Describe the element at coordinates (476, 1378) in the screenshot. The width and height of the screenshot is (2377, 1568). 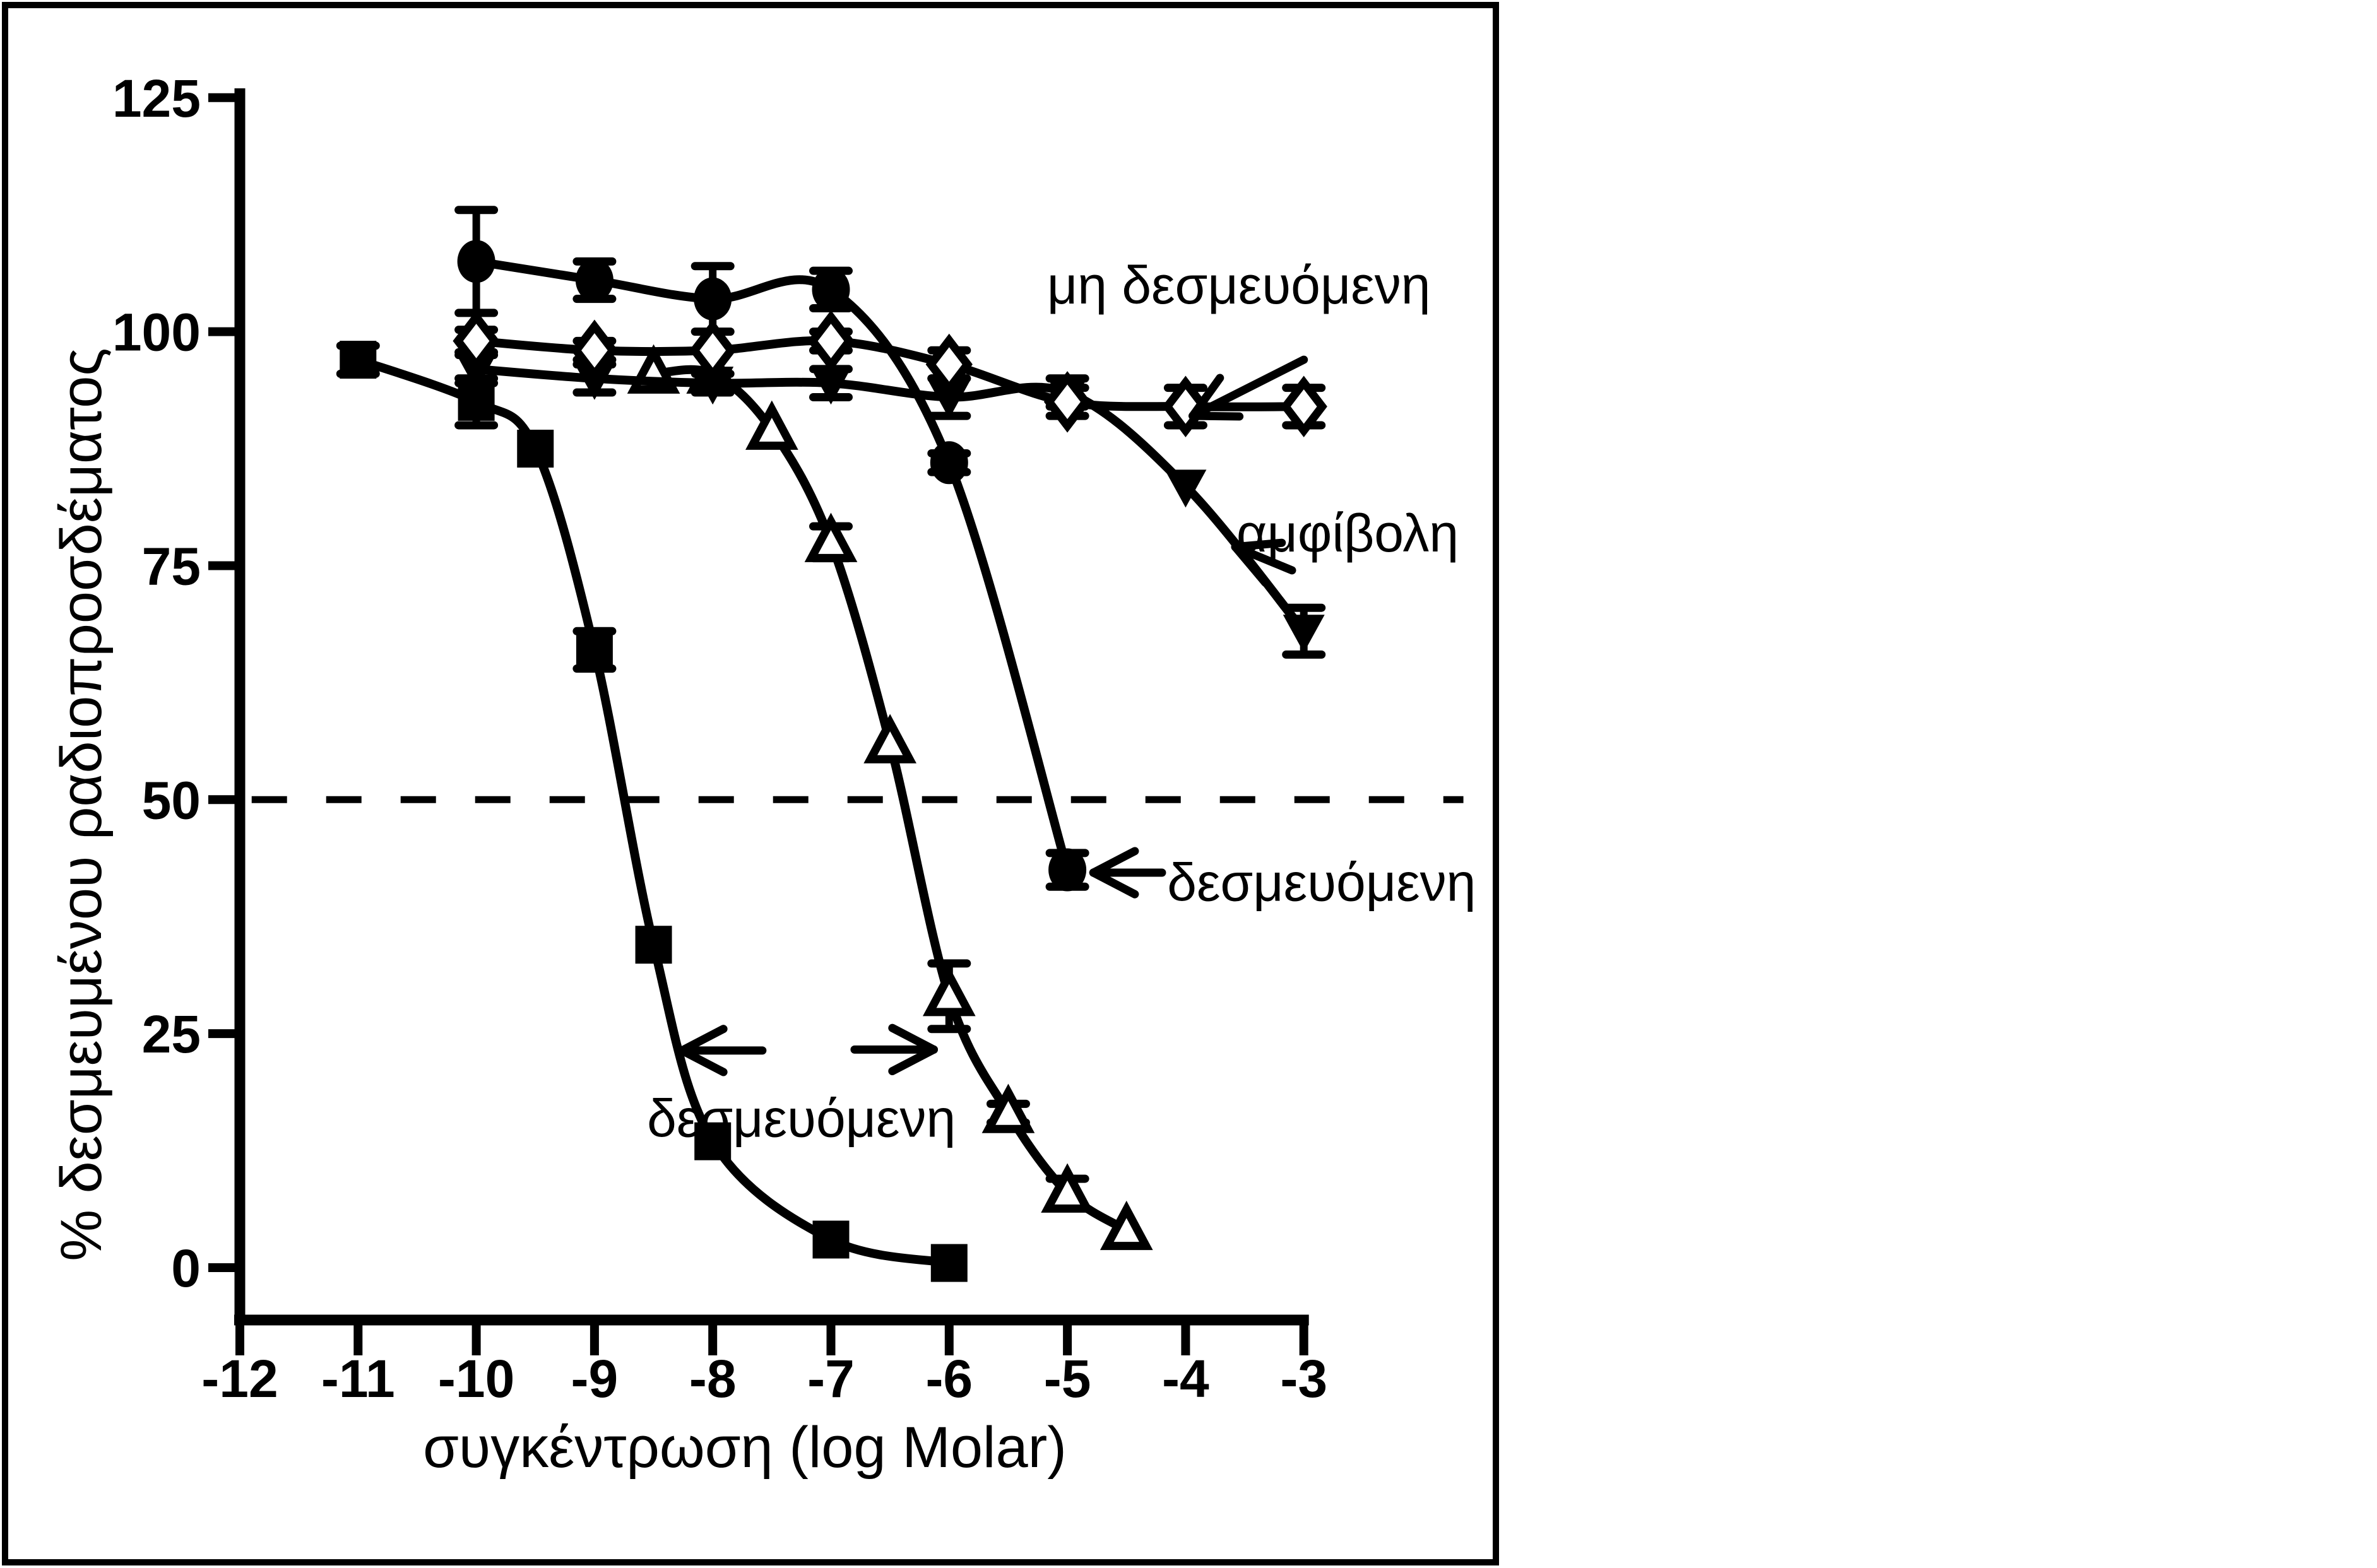
I see `x-tick-label: -10` at that location.